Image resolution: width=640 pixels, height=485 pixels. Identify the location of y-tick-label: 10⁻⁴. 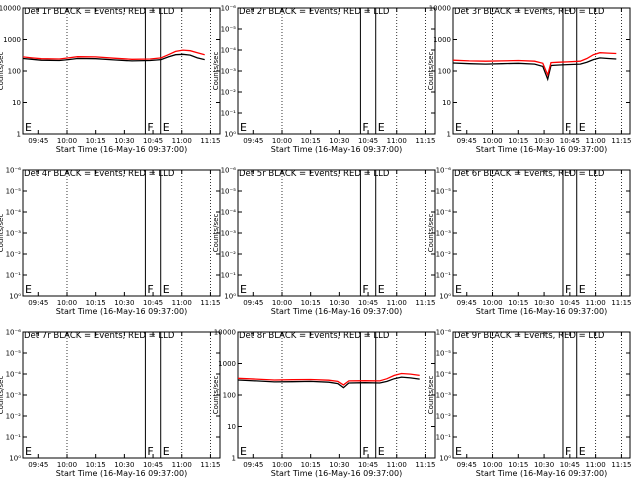
(14, 213).